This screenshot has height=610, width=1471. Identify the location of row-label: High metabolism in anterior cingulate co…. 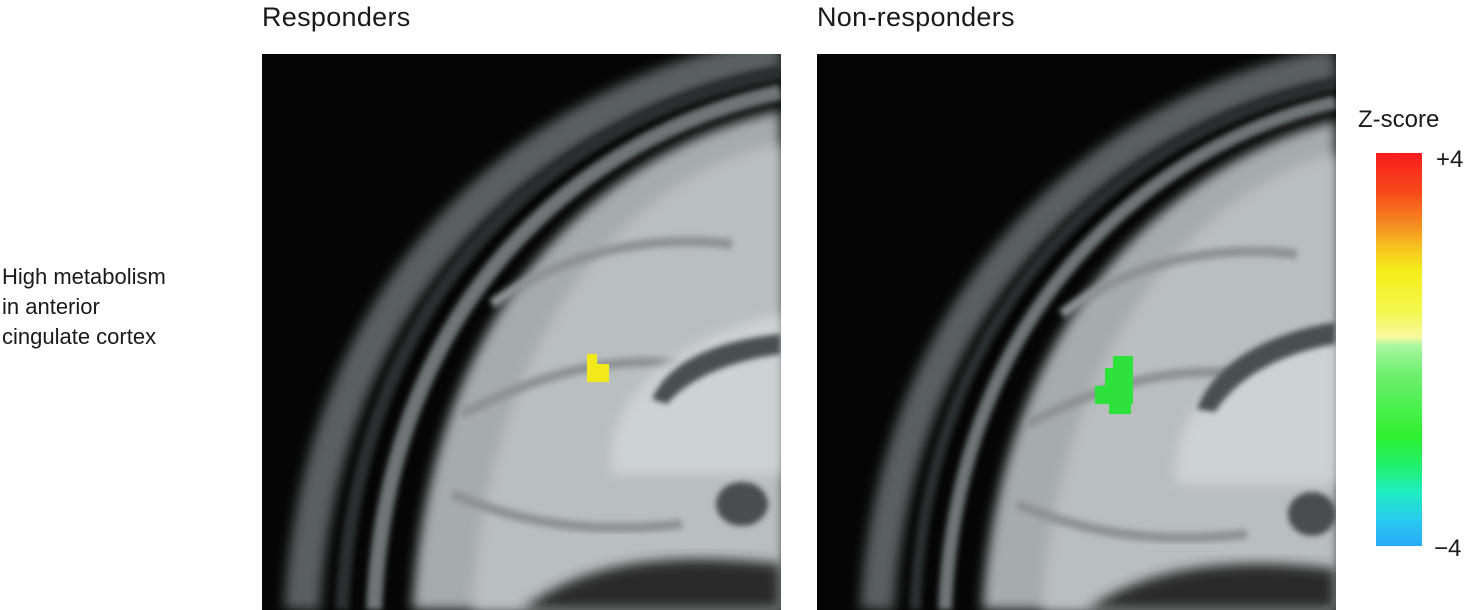
(122, 307).